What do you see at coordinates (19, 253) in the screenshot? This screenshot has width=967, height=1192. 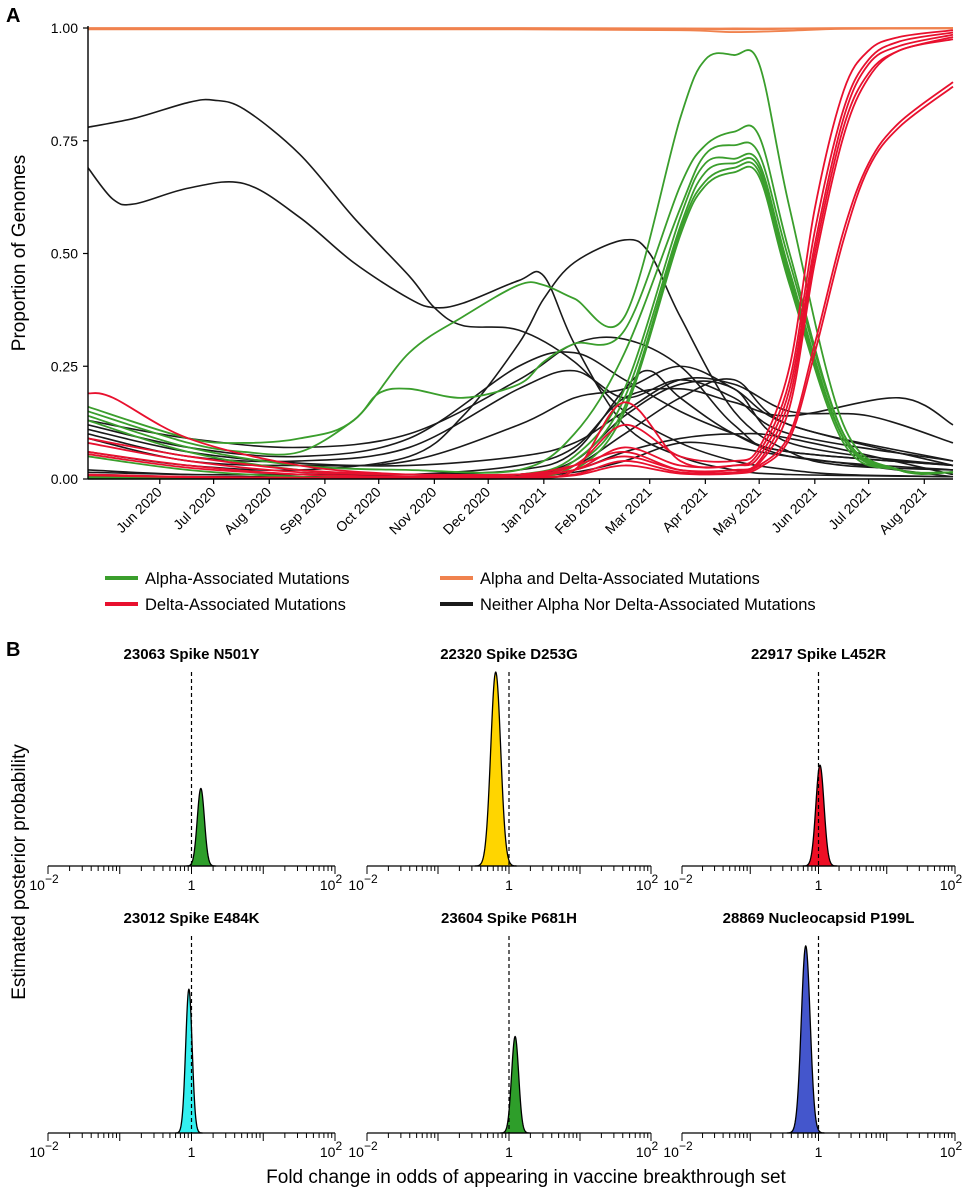 I see `y-axis-label: Proportion of Genomes` at bounding box center [19, 253].